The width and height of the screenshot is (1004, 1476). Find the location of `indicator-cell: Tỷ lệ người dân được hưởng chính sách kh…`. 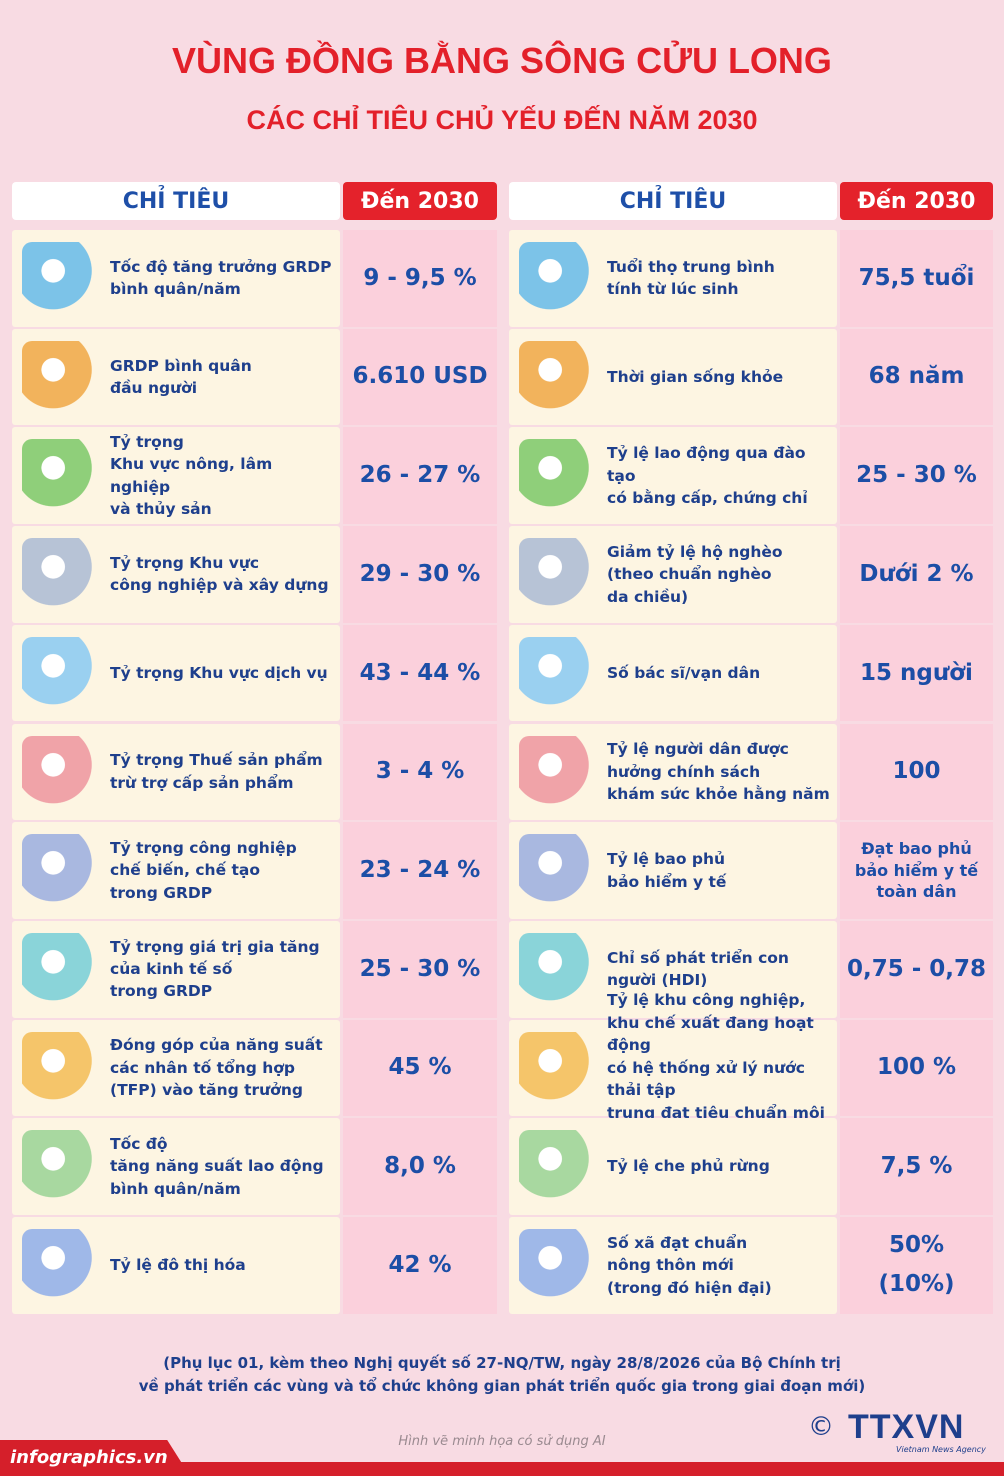

indicator-cell: Tỷ lệ người dân được hưởng chính sách kh… is located at coordinates (673, 772).